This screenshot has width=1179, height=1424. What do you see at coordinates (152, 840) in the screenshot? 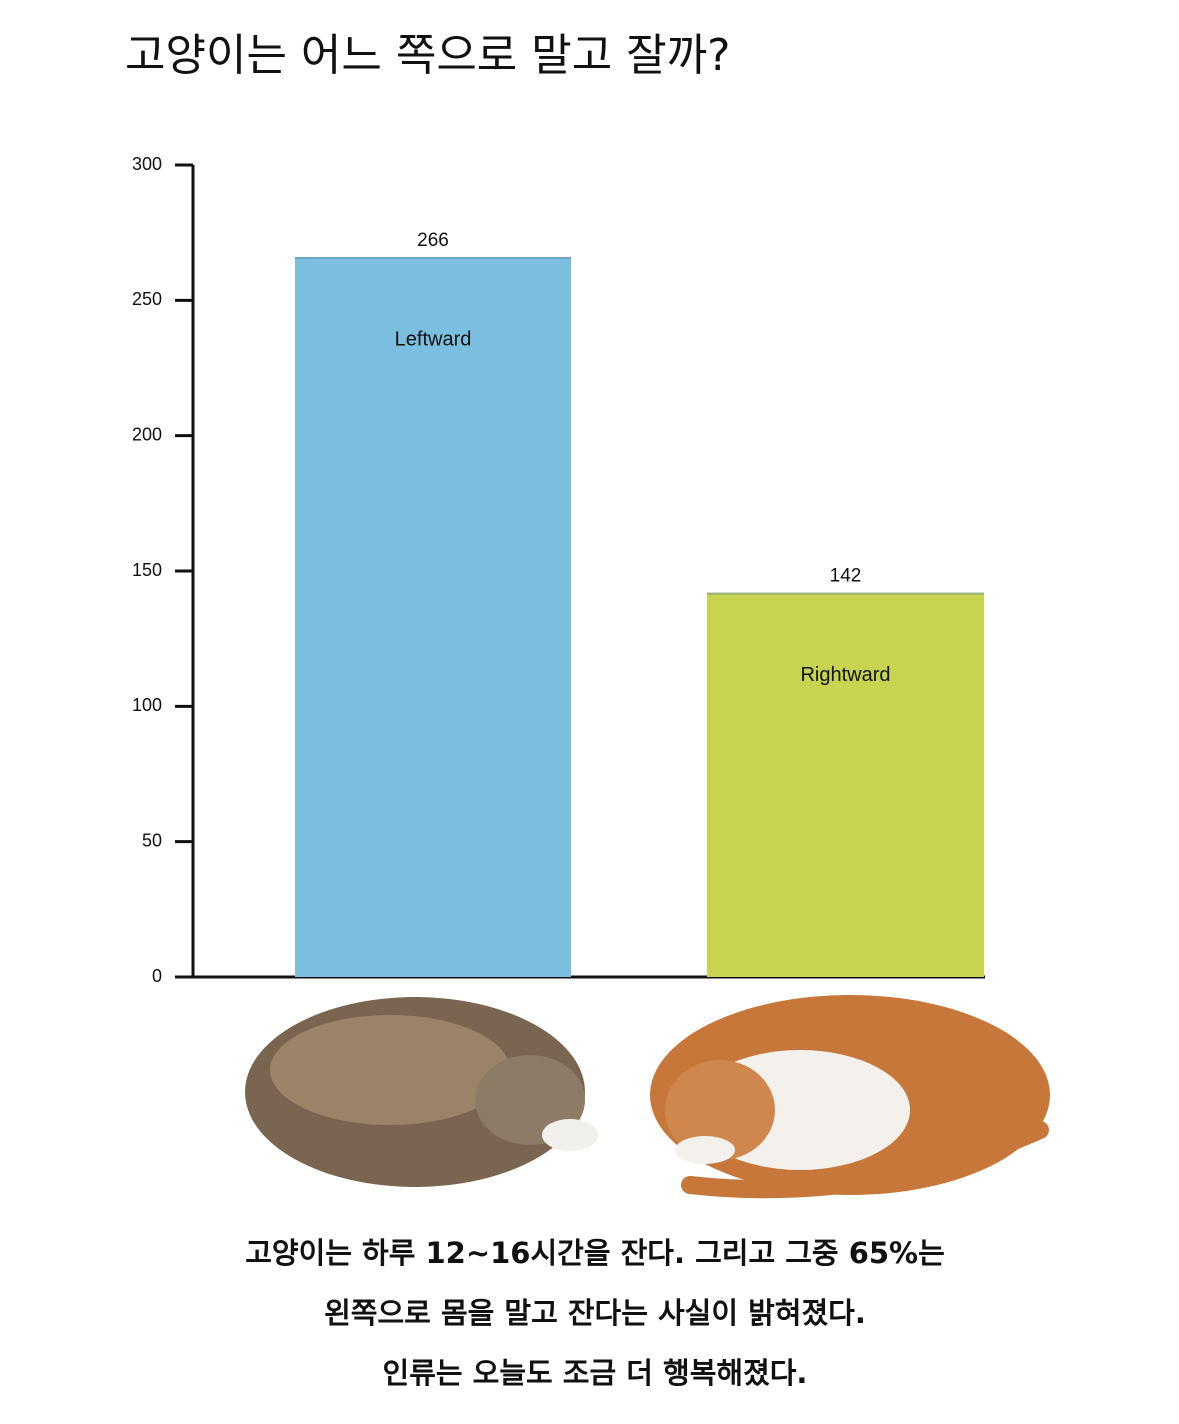
I see `y-tick-label: 50` at bounding box center [152, 840].